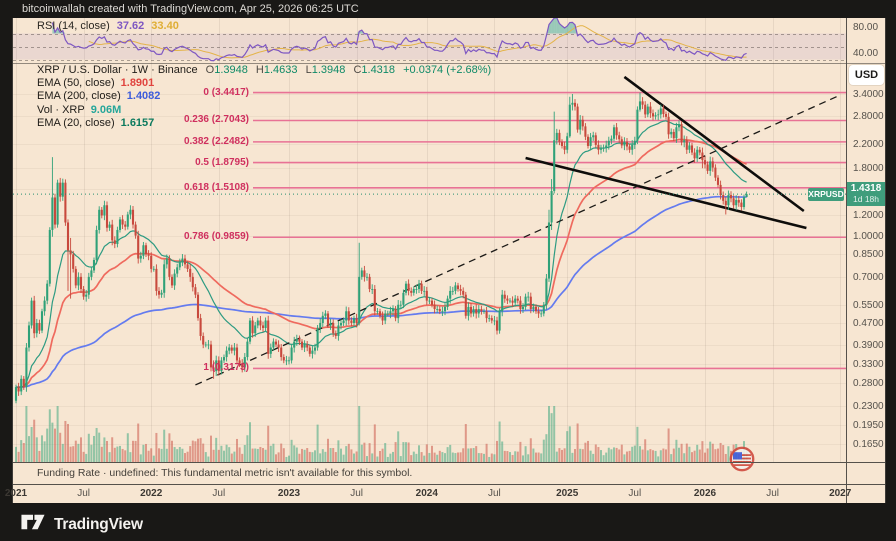  I want to click on indicator-value: 1.4082, so click(143, 96).